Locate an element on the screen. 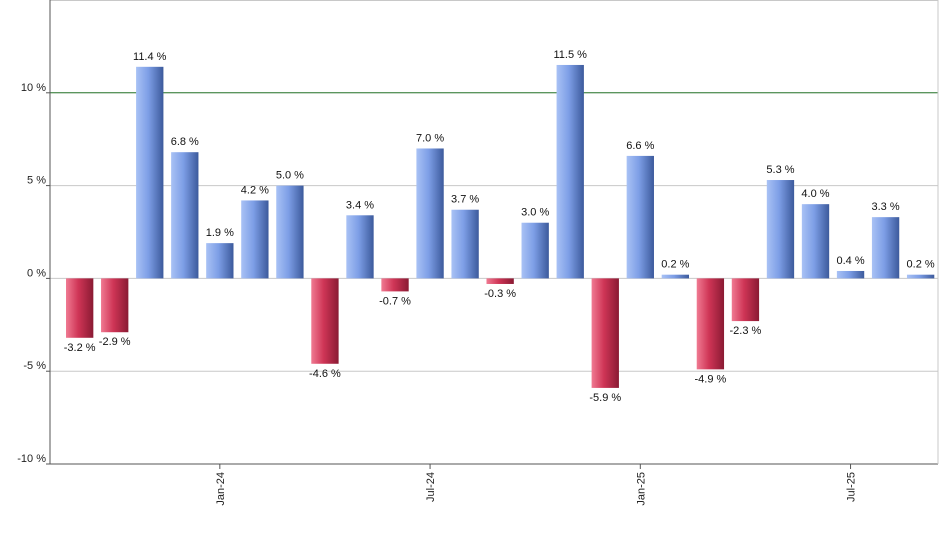 The image size is (940, 550). y-tick-label-4: 10 % is located at coordinates (33, 88).